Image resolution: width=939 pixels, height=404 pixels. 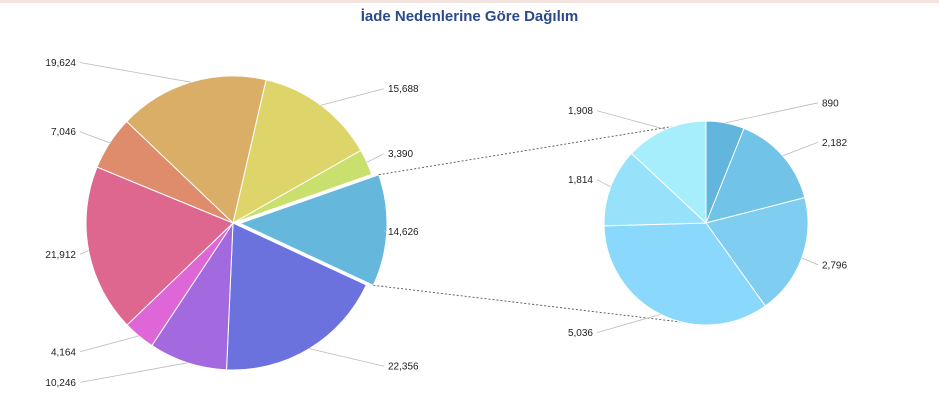 What do you see at coordinates (542, 148) in the screenshot?
I see `pie-connector-line` at bounding box center [542, 148].